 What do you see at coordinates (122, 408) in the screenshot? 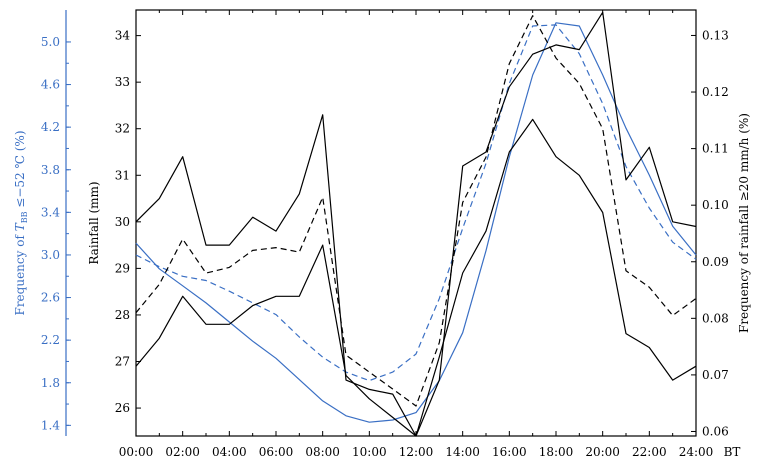
I see `left-inner-tick-label: 26` at bounding box center [122, 408].